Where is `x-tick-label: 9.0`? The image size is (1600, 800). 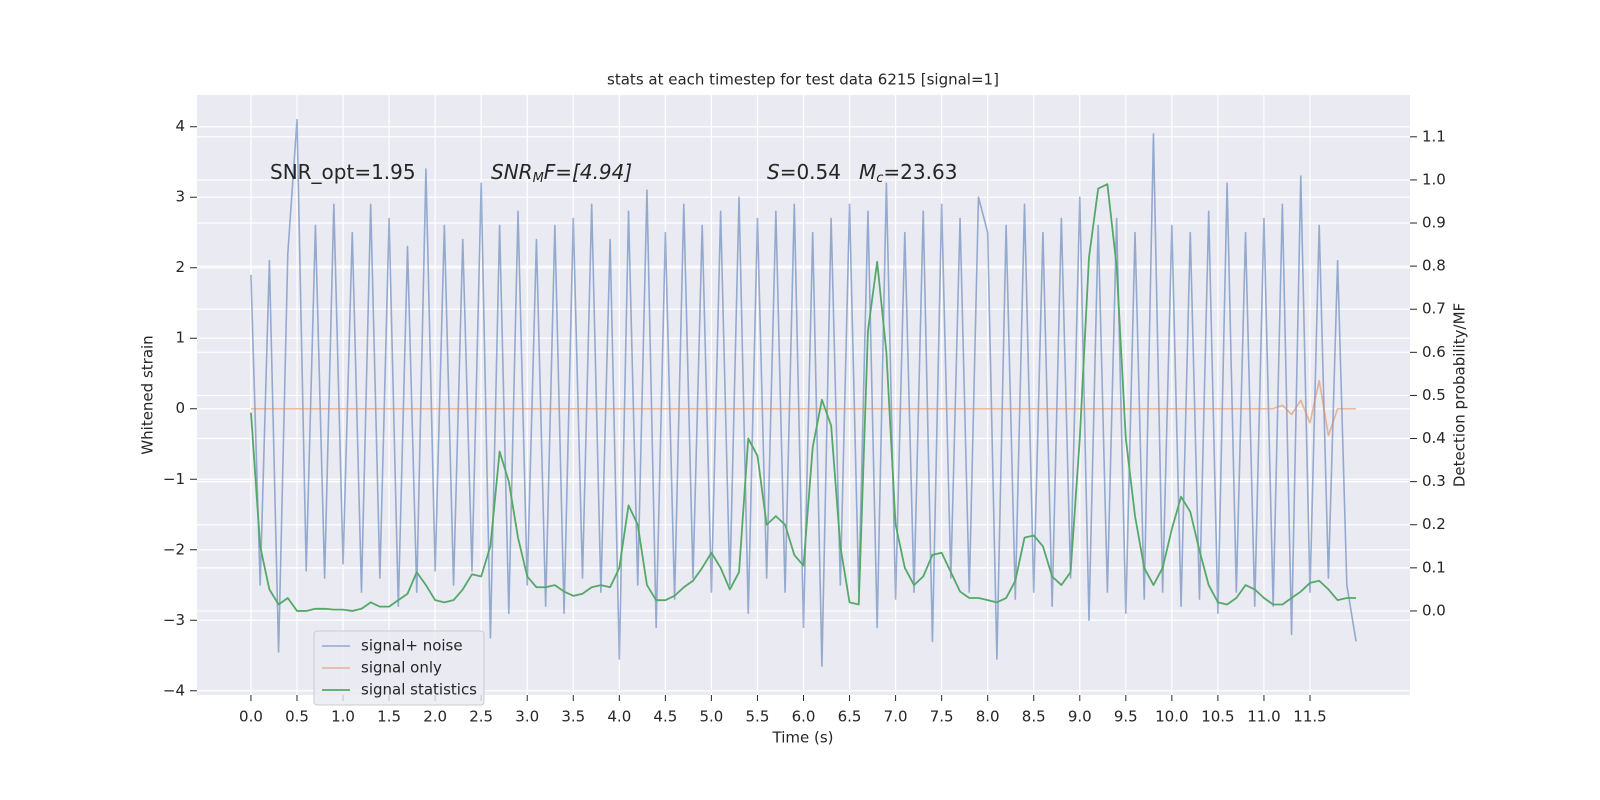
x-tick-label: 9.0 is located at coordinates (1080, 717).